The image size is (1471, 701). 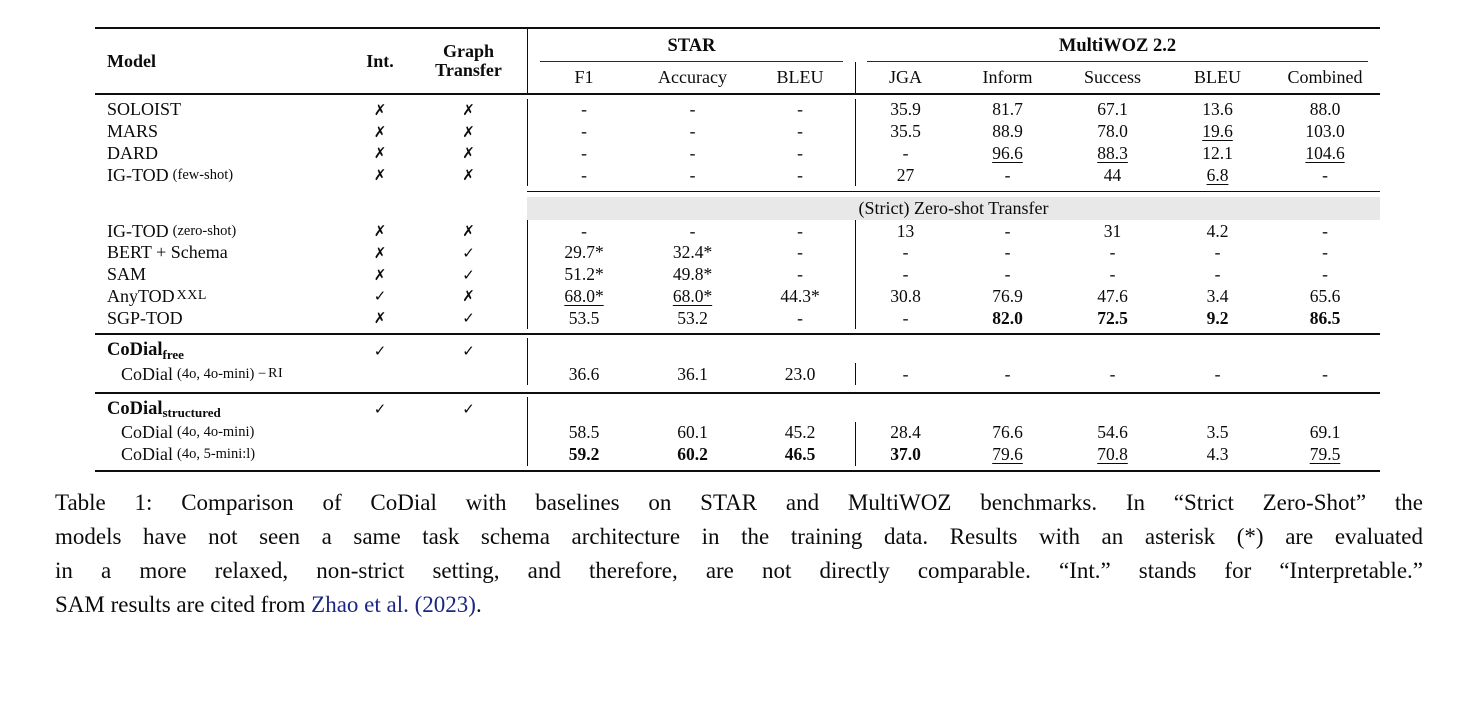 I want to click on metric-value: 45.2, so click(x=800, y=432).